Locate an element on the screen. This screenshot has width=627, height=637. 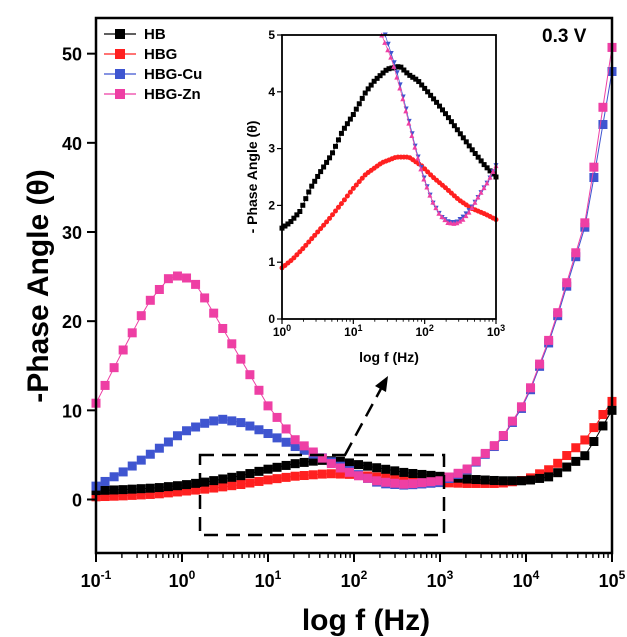
y-tick-label: 40 is located at coordinates (72, 144).